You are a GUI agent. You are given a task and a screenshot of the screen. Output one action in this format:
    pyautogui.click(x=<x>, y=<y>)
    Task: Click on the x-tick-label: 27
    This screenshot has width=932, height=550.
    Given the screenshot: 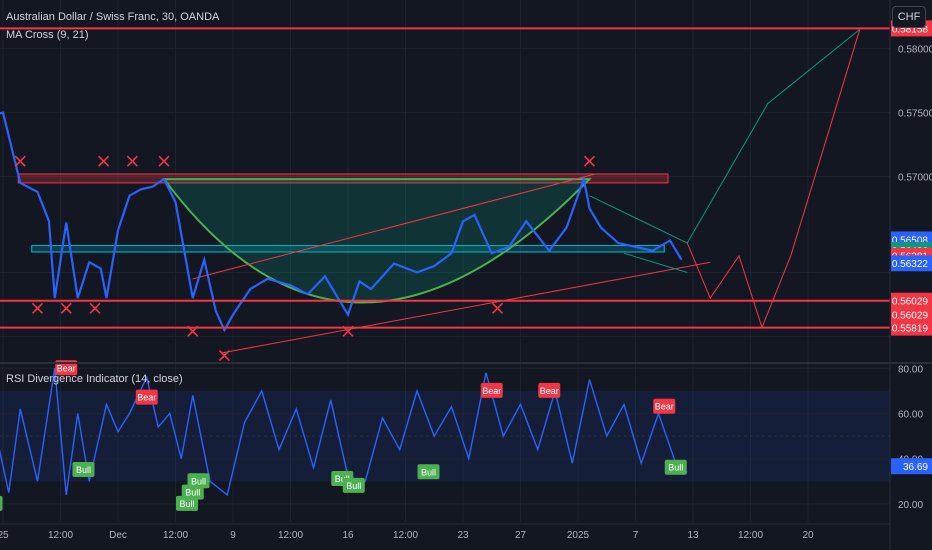 What is the action you would take?
    pyautogui.click(x=521, y=535)
    